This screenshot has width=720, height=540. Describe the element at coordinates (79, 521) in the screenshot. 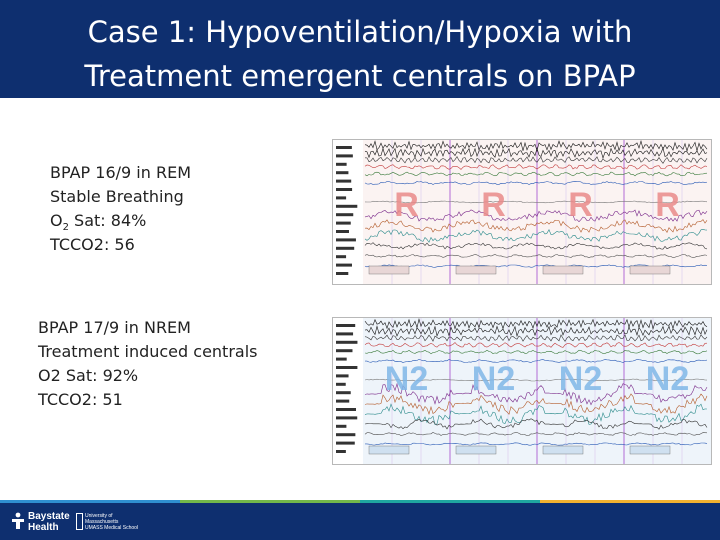

I see `umass-logo-icon` at that location.